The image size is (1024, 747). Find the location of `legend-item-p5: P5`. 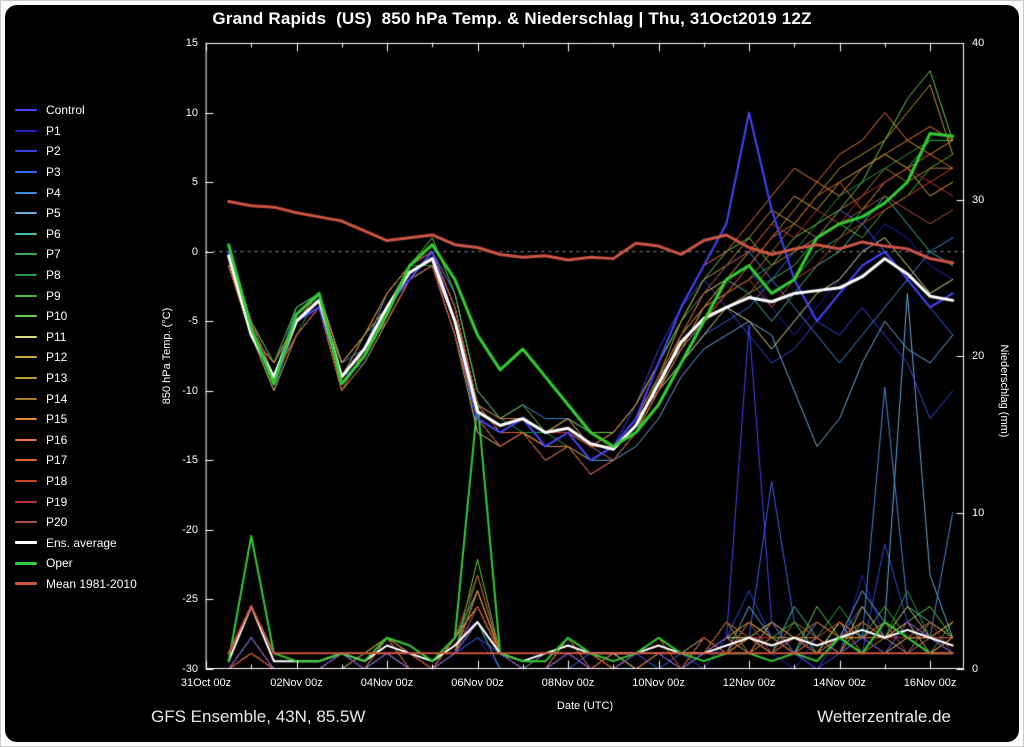

legend-item-p5: P5 is located at coordinates (76, 213).